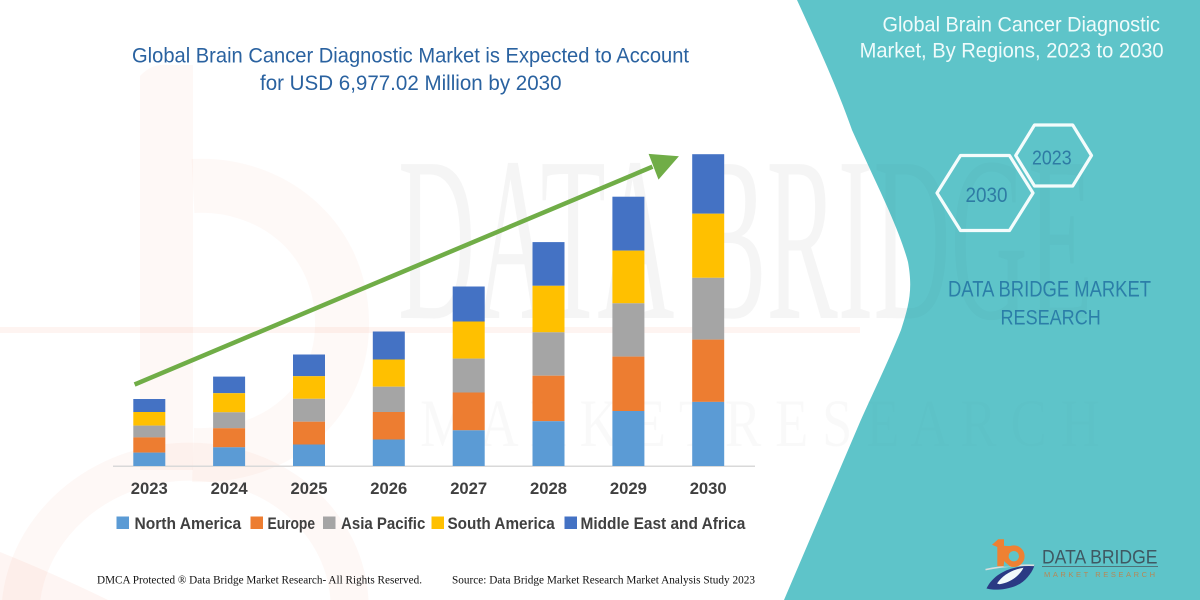 This screenshot has width=1200, height=600. Describe the element at coordinates (388, 488) in the screenshot. I see `svg-text: 2026` at that location.